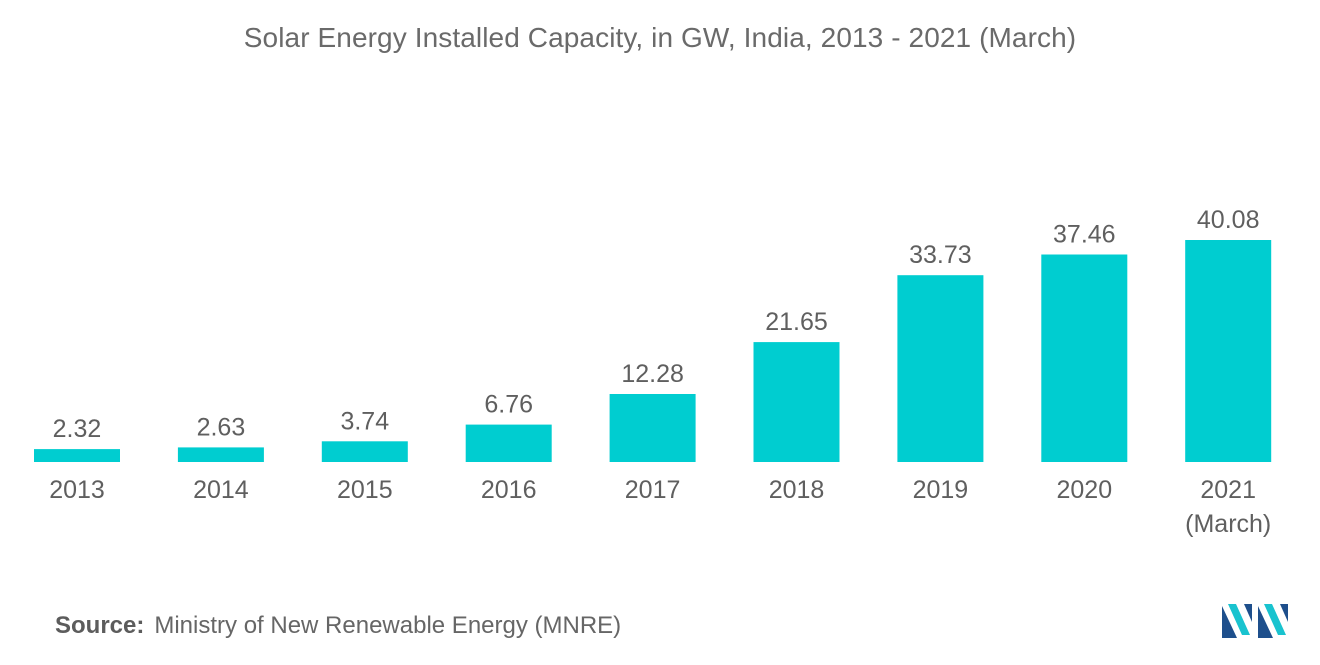 The height and width of the screenshot is (665, 1320). I want to click on x-tick-label-5: 2018, so click(797, 490).